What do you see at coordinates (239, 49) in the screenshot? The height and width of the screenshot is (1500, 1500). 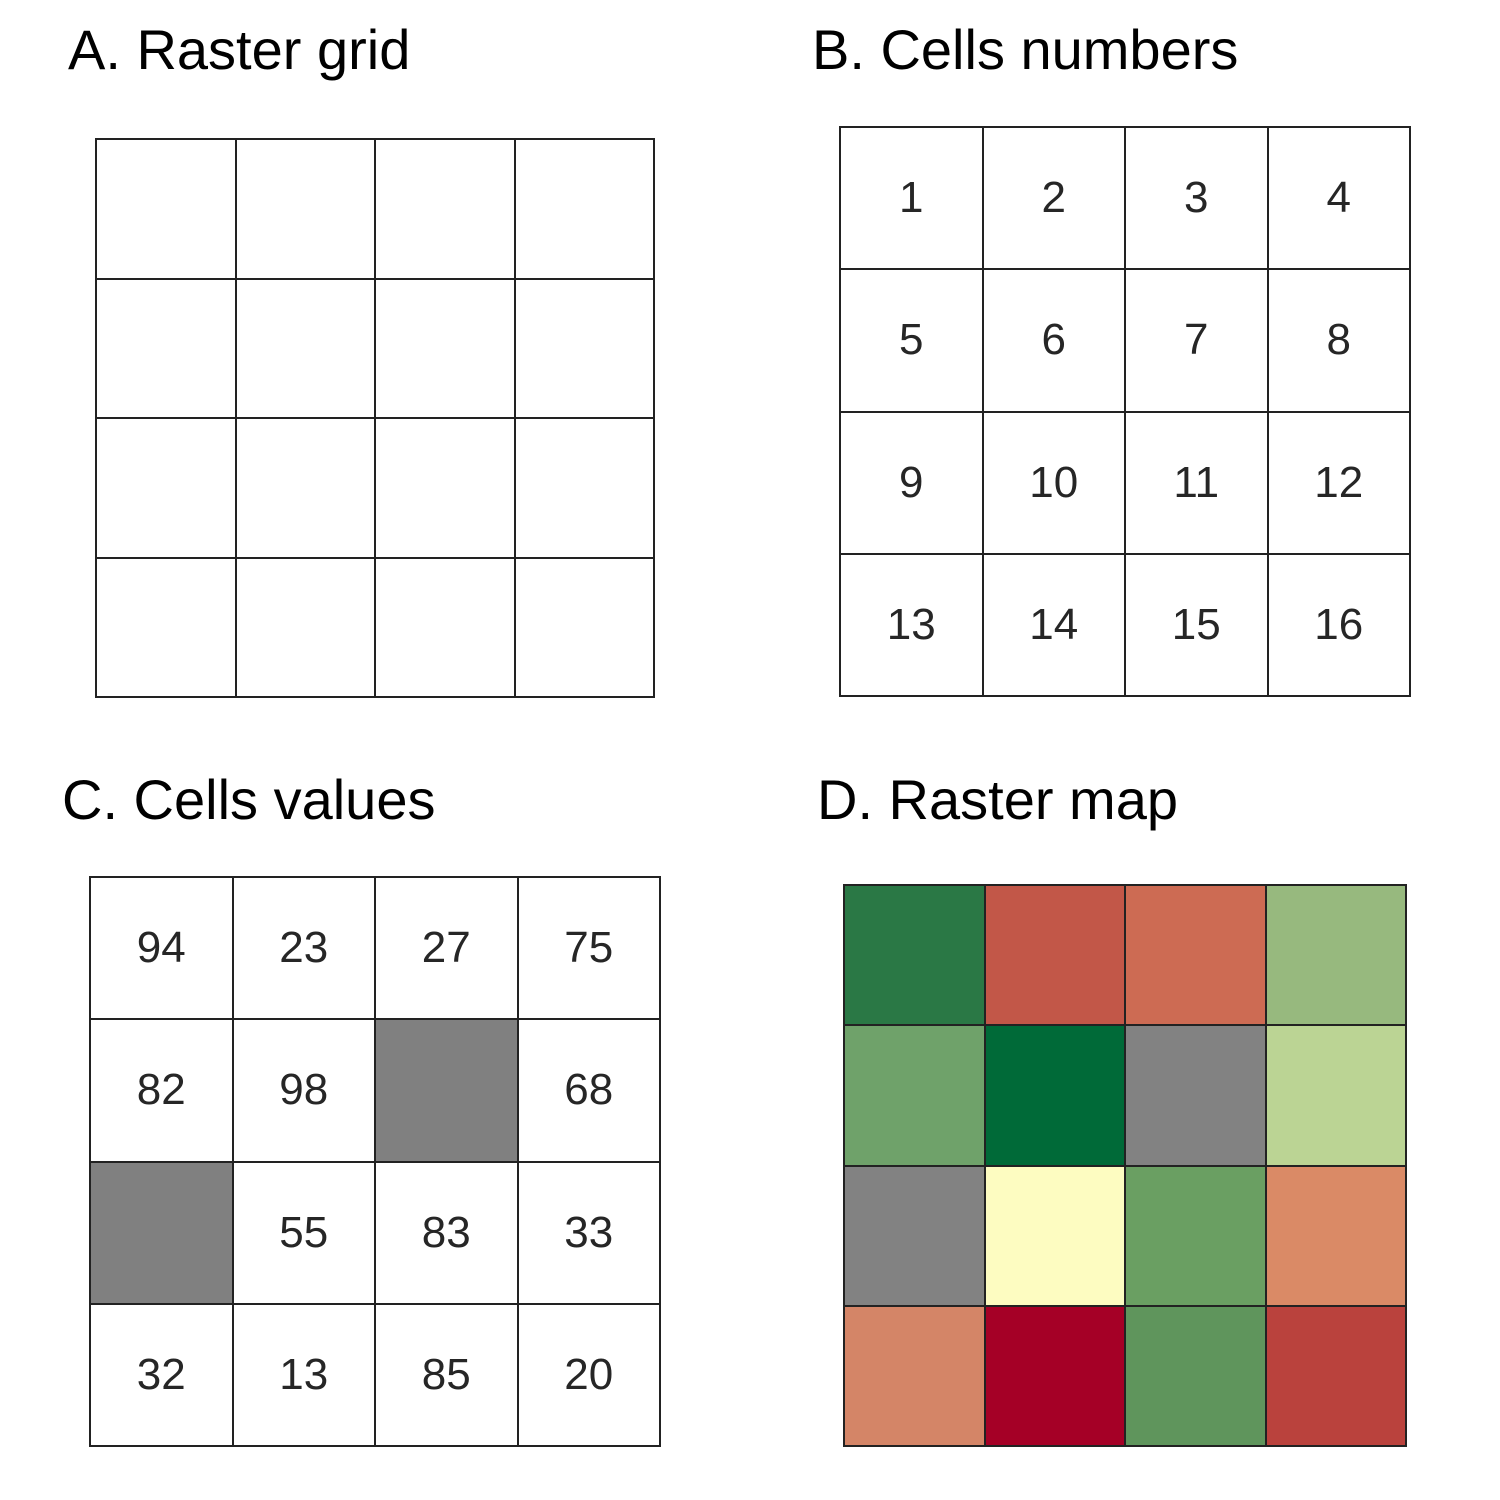 I see `panel-a-title: A. Raster grid` at bounding box center [239, 49].